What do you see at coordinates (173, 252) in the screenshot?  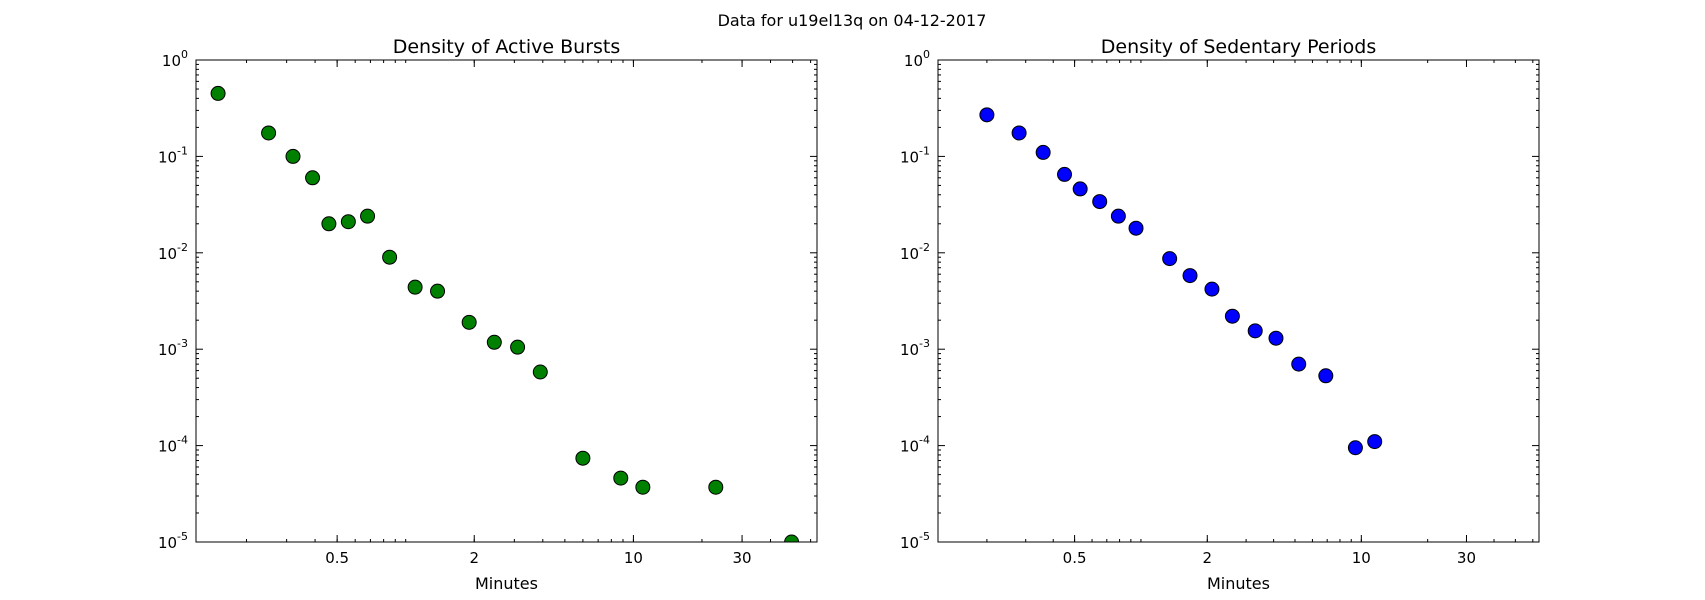 I see `active-ytick-label: 10⁻²` at bounding box center [173, 252].